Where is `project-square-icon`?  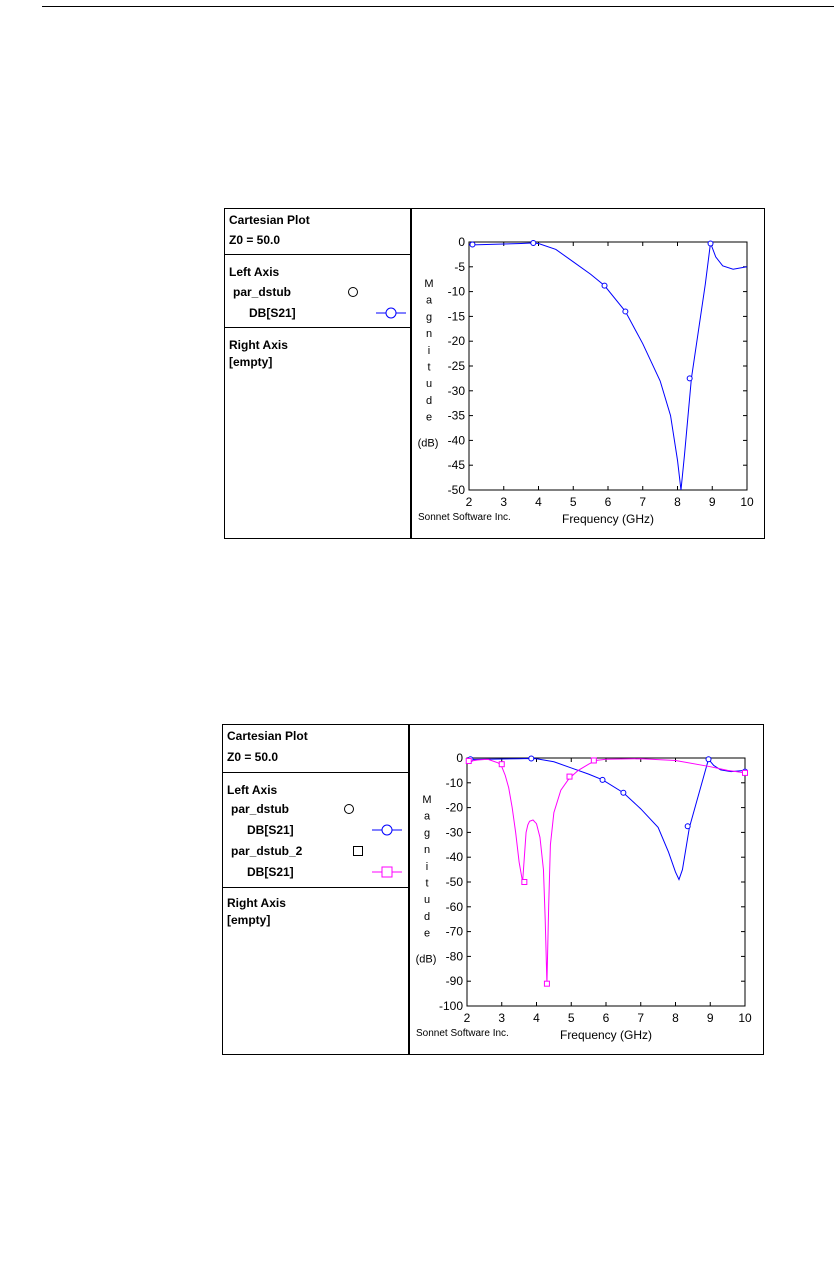 project-square-icon is located at coordinates (358, 851).